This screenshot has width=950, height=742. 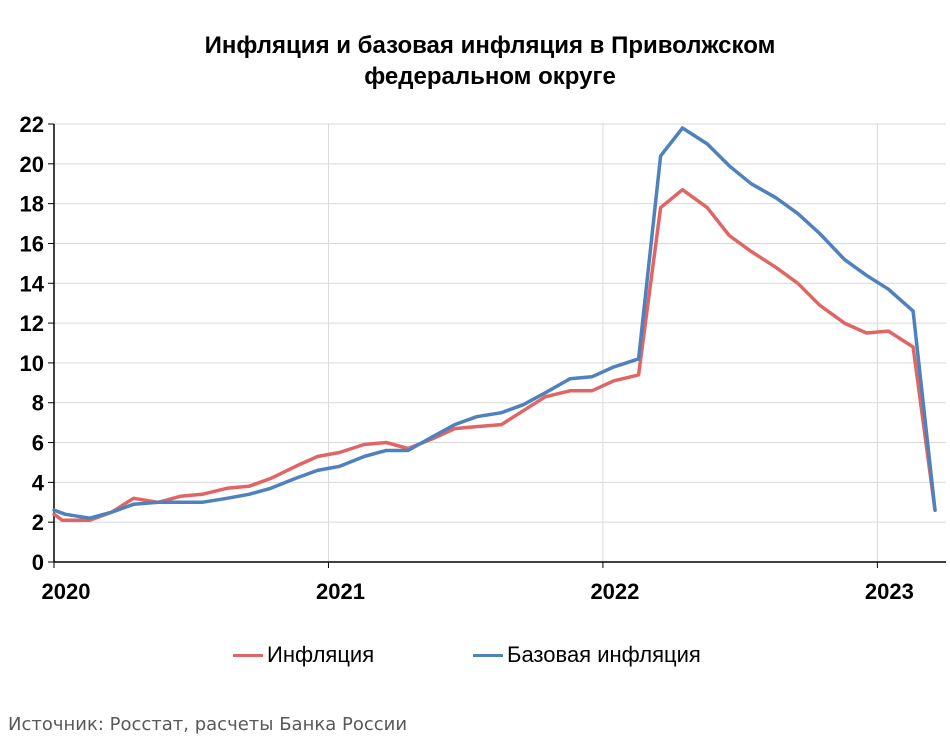 What do you see at coordinates (490, 76) in the screenshot?
I see `chart-title-line-2: федеральном округе` at bounding box center [490, 76].